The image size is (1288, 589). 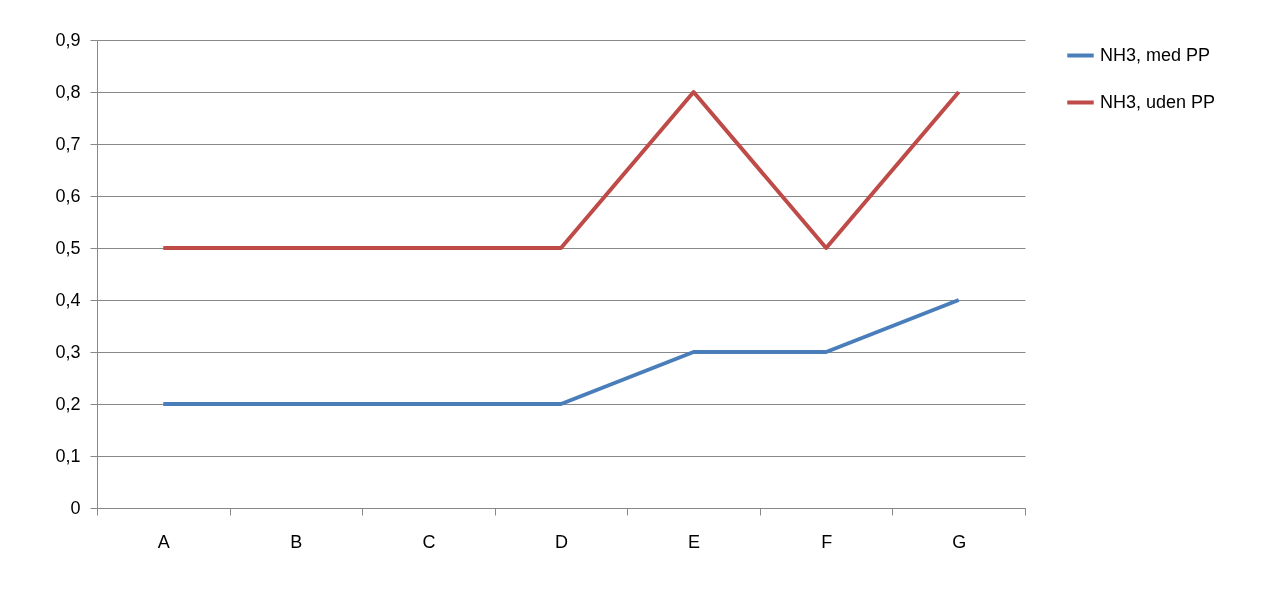 I want to click on x-tick-label: F, so click(x=827, y=541).